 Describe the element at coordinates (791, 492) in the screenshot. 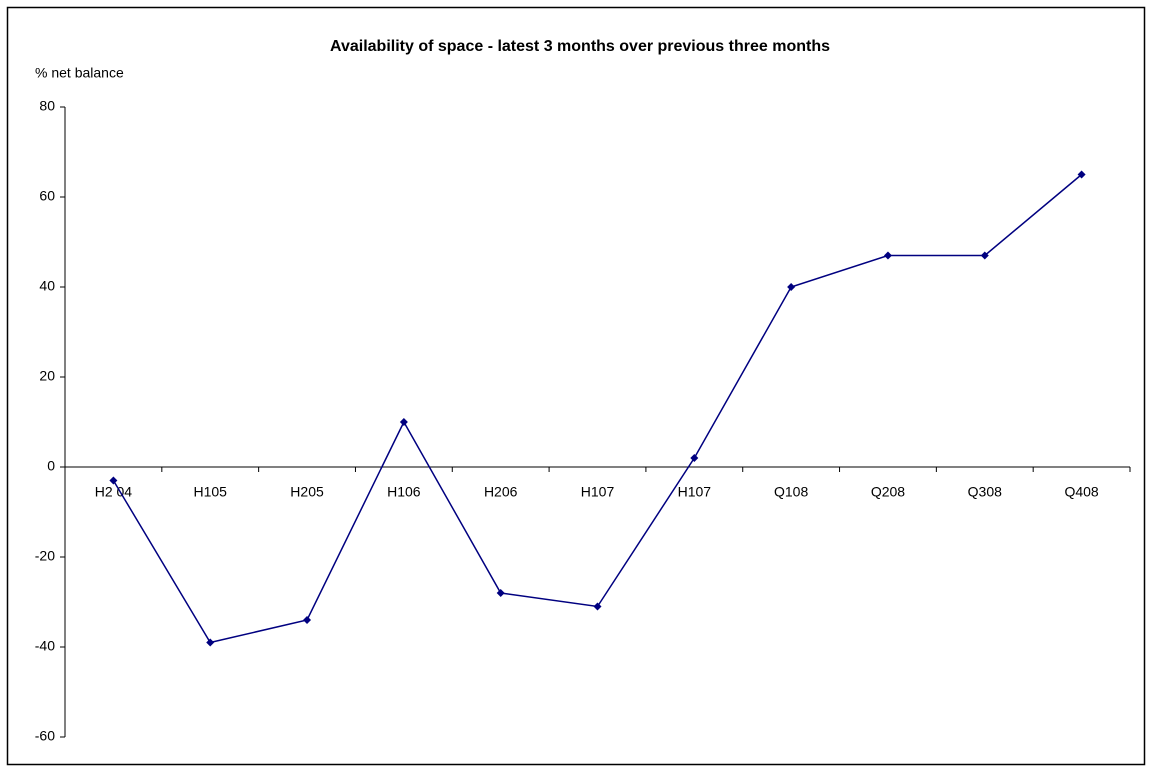

I see `x-tick-label: Q108` at that location.